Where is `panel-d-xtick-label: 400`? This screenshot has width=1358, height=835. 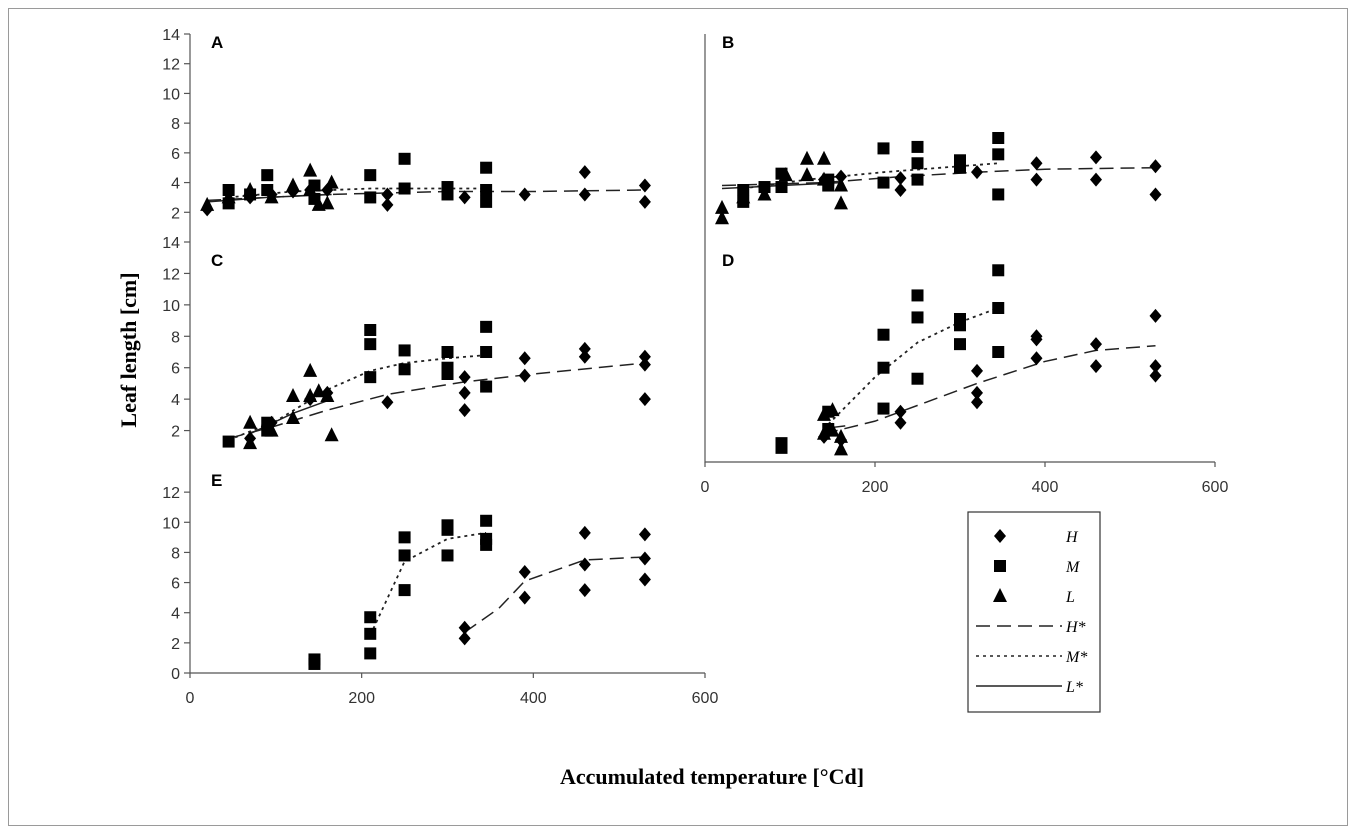 panel-d-xtick-label: 400 is located at coordinates (1045, 487).